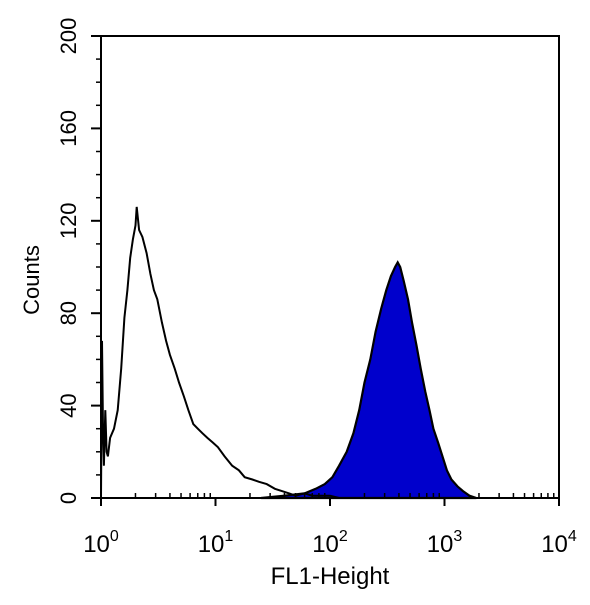 The width and height of the screenshot is (590, 605). What do you see at coordinates (68, 36) in the screenshot?
I see `y-tick-label: 200` at bounding box center [68, 36].